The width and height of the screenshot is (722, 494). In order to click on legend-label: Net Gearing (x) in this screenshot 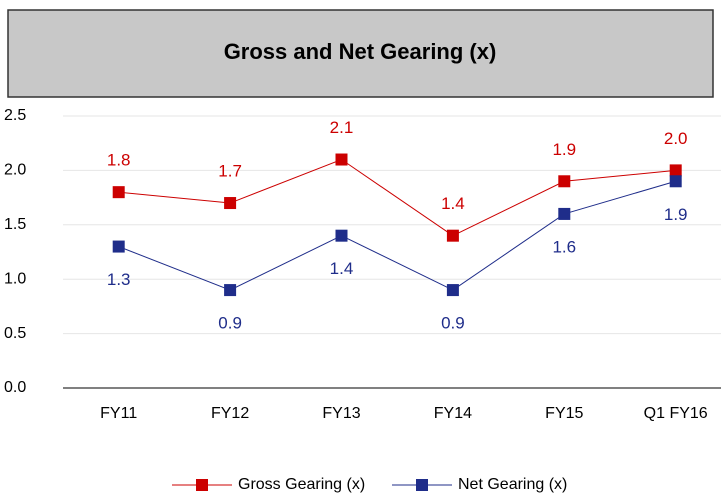, I will do `click(512, 484)`.